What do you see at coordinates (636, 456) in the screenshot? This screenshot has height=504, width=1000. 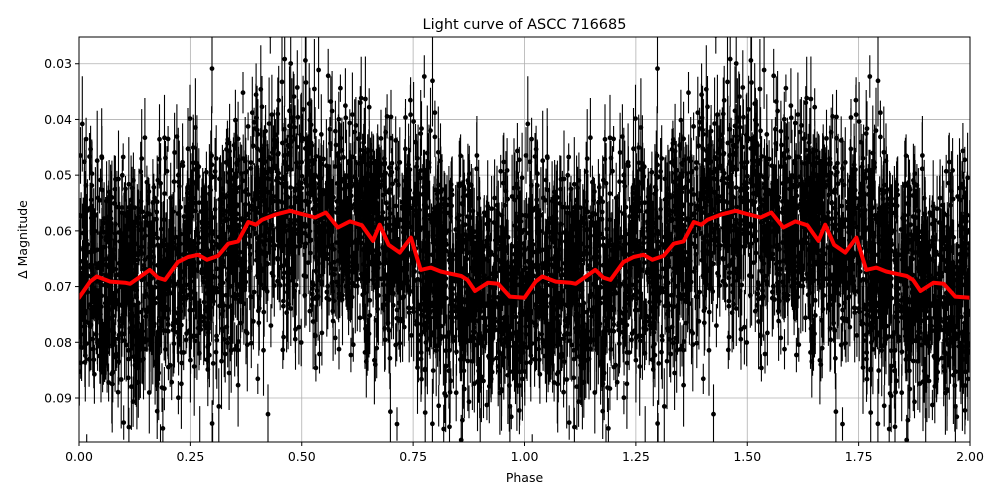 I see `x-tick-label: 1.25` at bounding box center [636, 456].